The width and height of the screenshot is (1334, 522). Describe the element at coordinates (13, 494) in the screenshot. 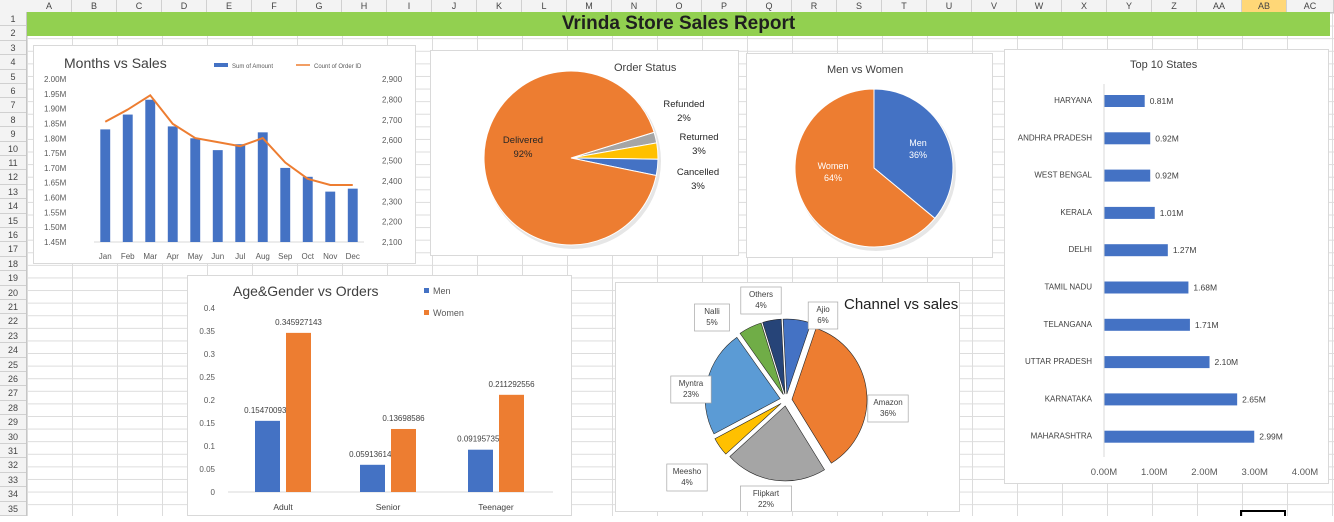

I see `row-header-34: 34` at that location.